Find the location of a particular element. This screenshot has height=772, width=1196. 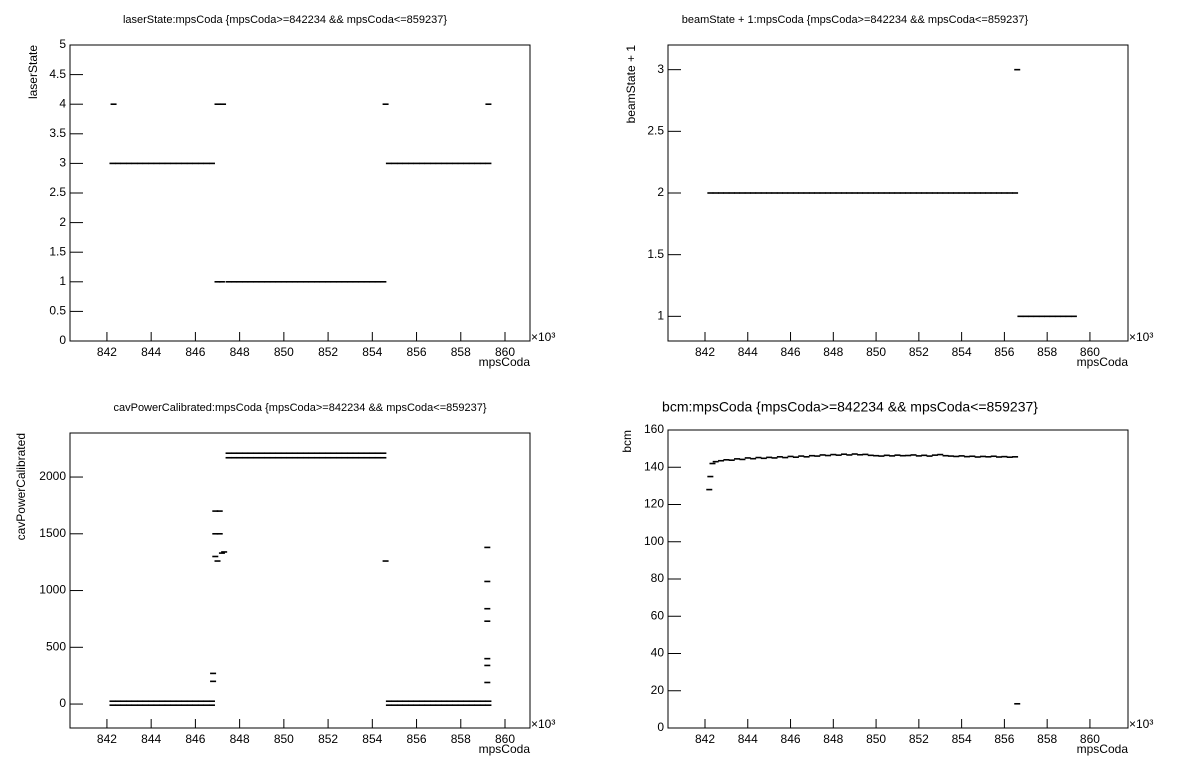

x-tick-label: 848 is located at coordinates (833, 739).